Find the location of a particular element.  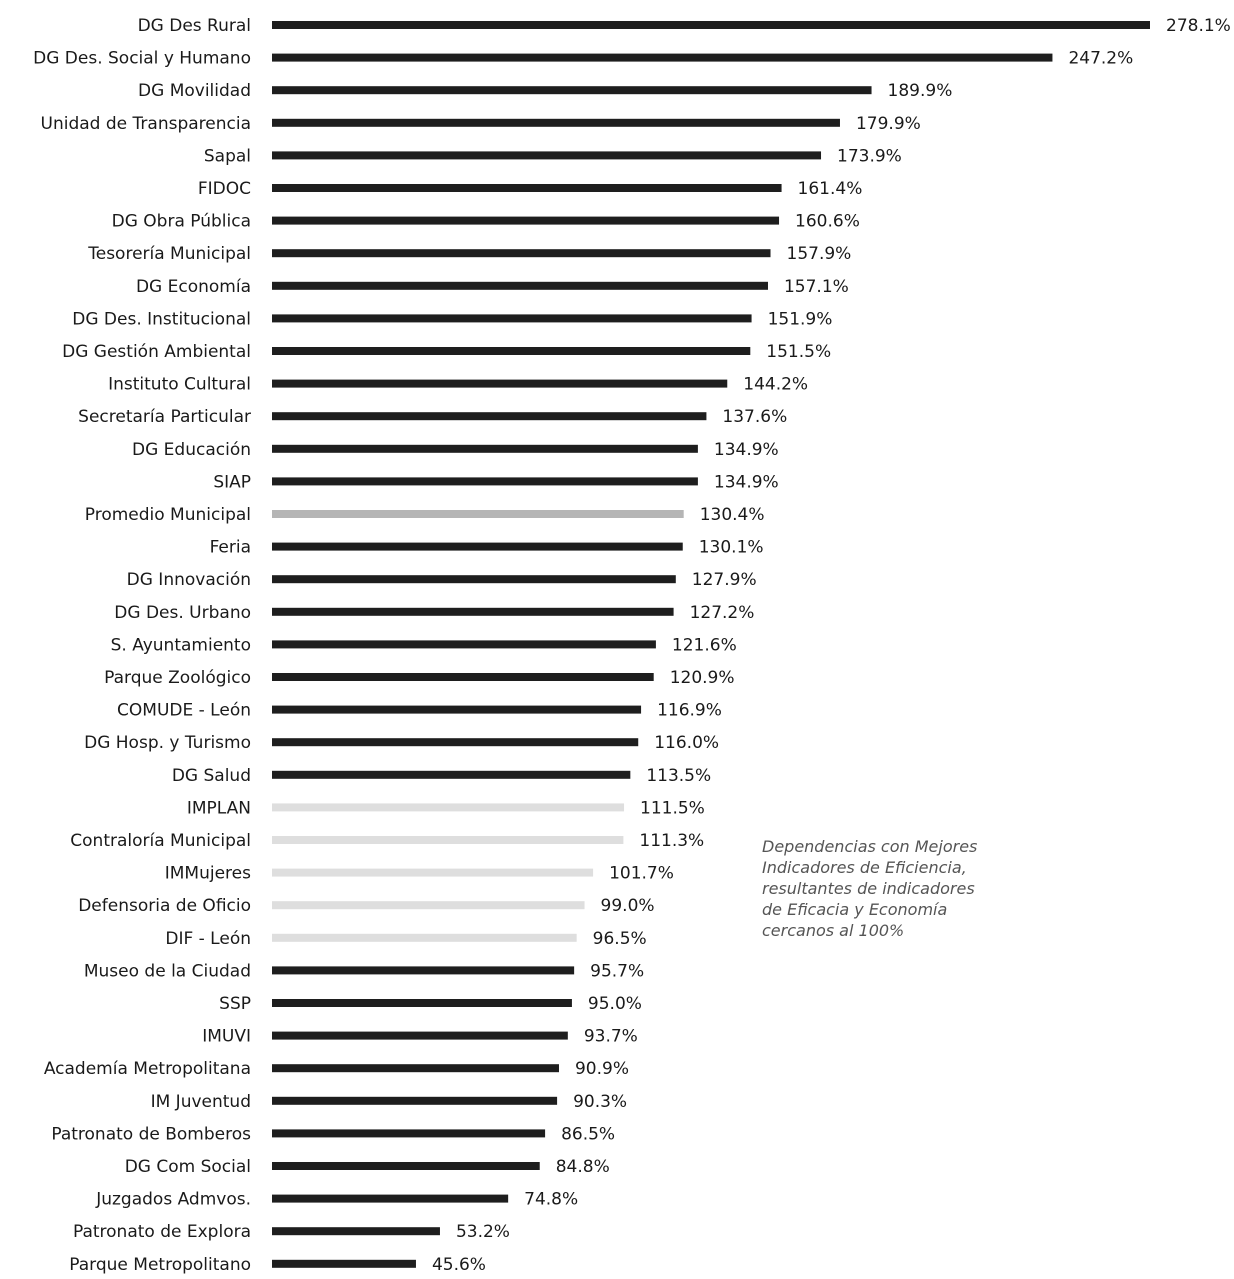

value-label: 121.6% is located at coordinates (704, 645).